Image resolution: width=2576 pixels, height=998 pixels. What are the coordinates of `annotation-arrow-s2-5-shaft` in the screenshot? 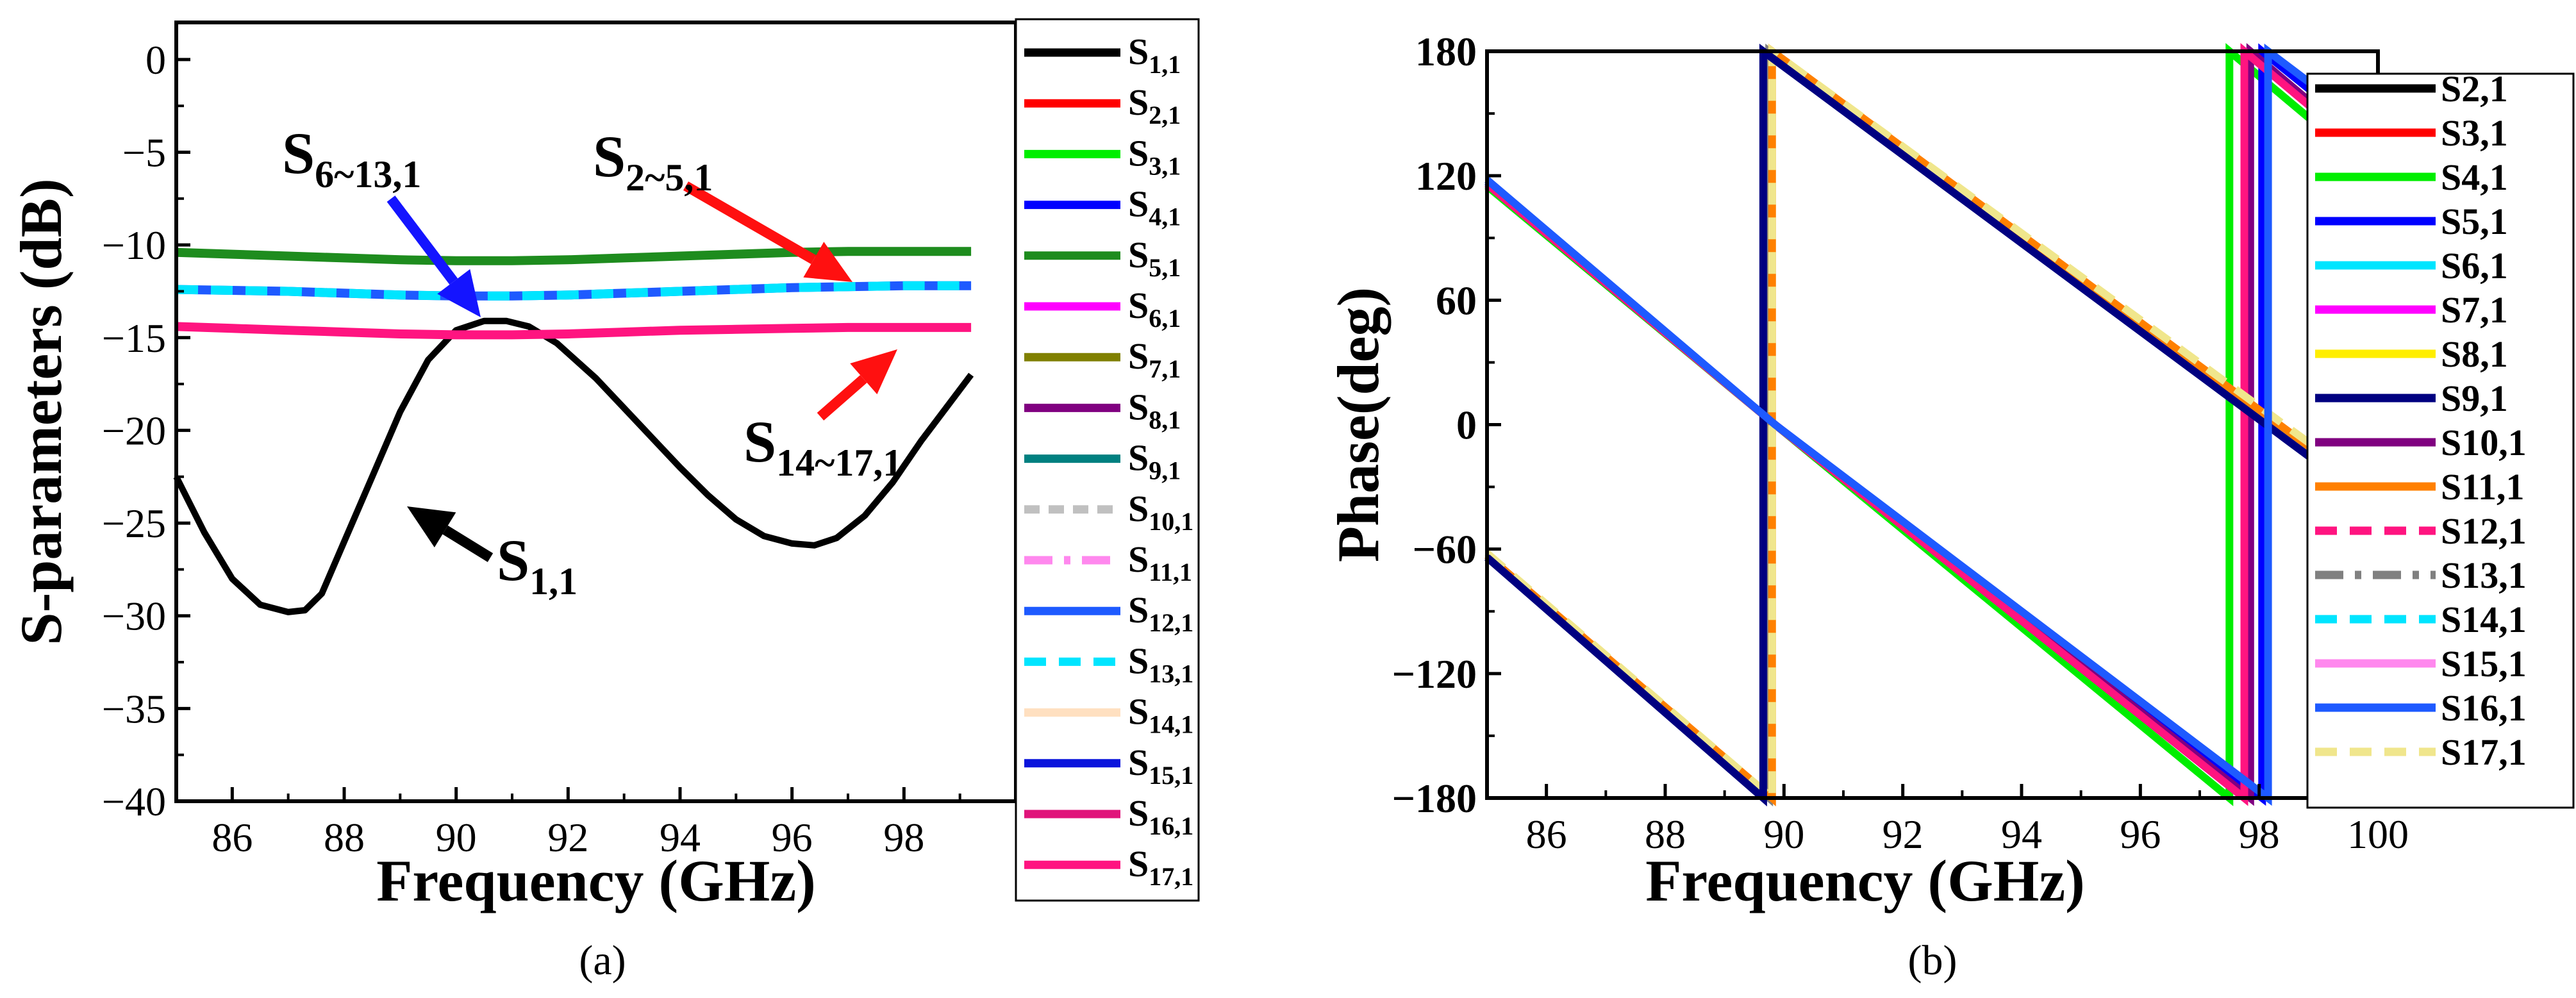 It's located at (750, 222).